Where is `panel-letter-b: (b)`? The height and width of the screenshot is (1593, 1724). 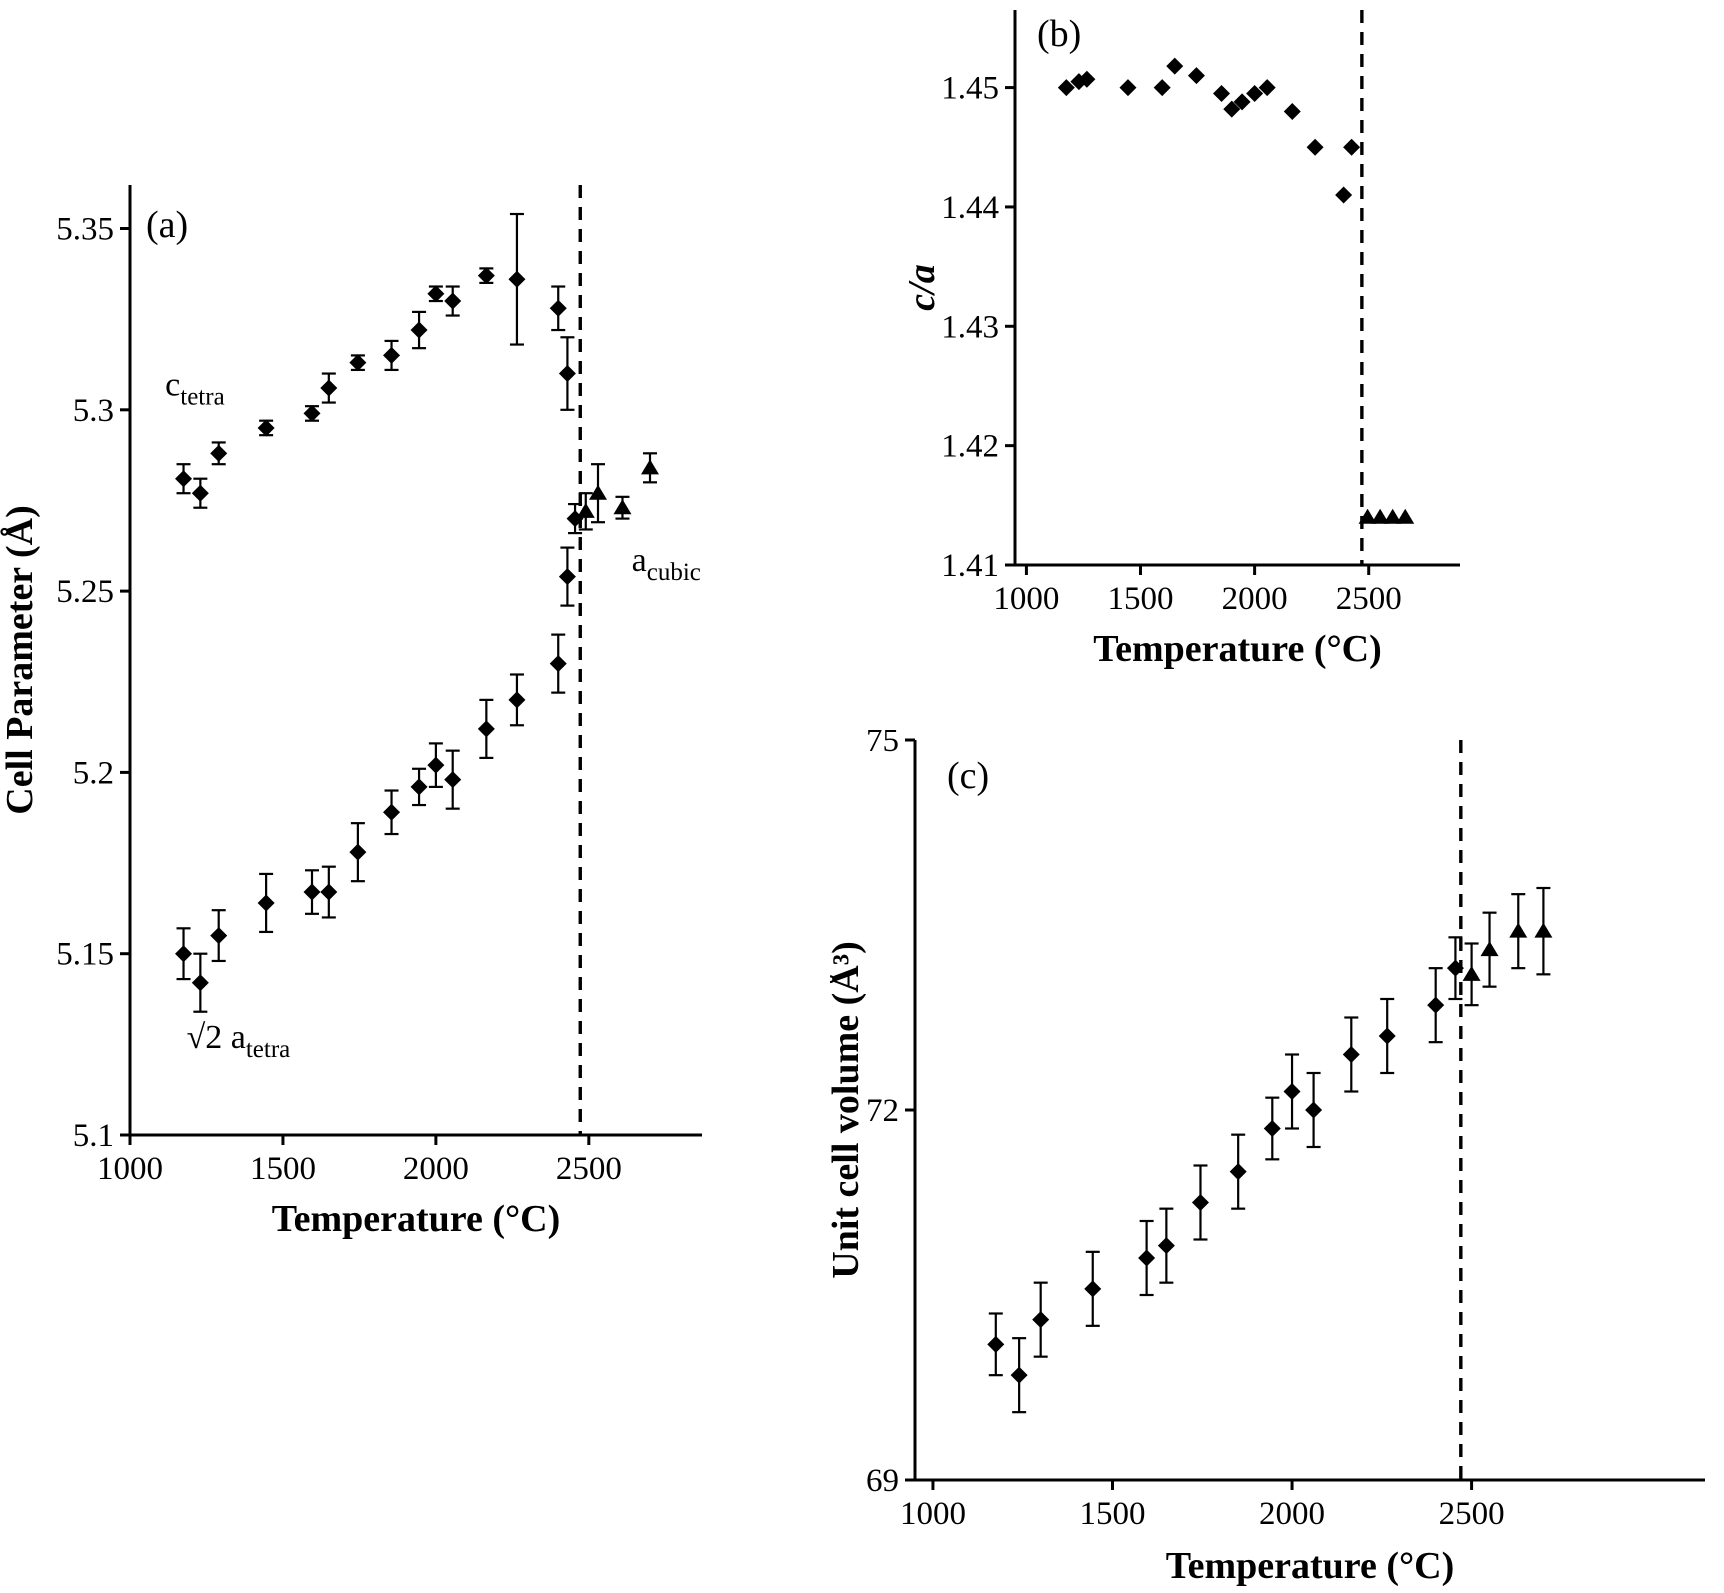 panel-letter-b: (b) is located at coordinates (1059, 34).